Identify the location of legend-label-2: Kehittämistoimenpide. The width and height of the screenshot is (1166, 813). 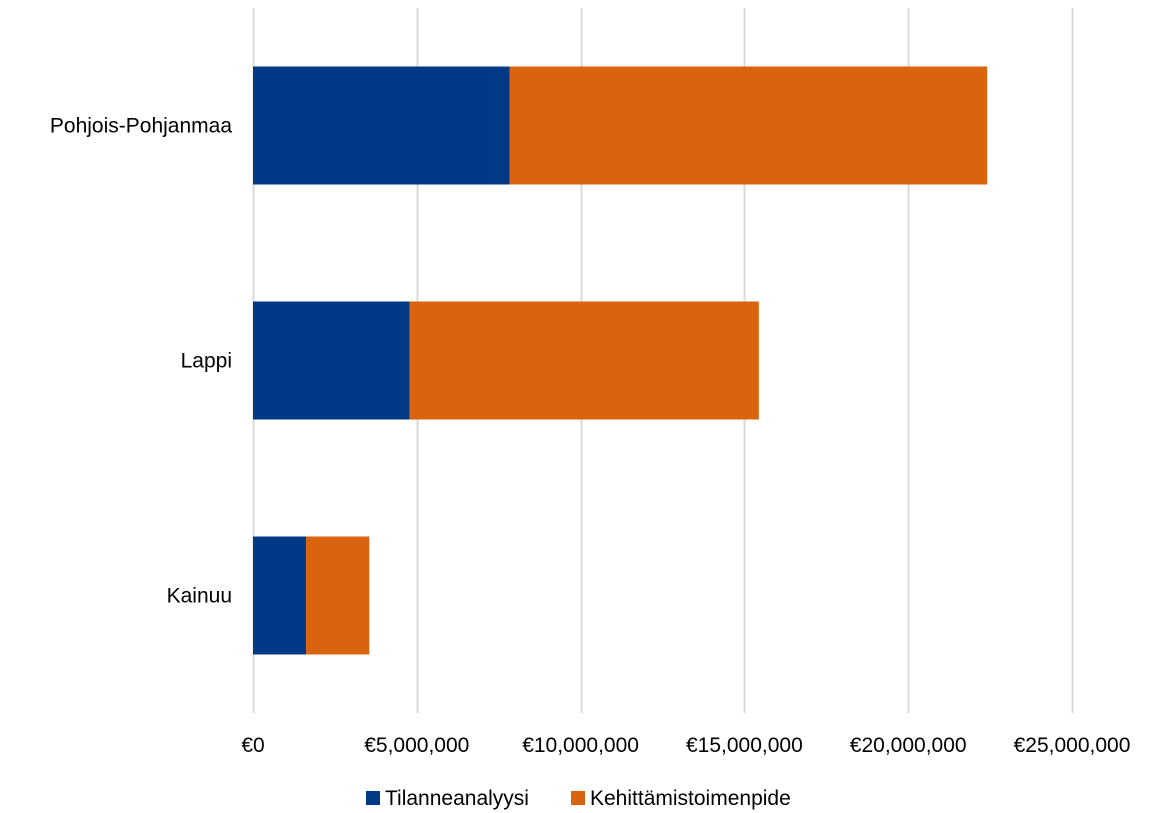
(690, 798).